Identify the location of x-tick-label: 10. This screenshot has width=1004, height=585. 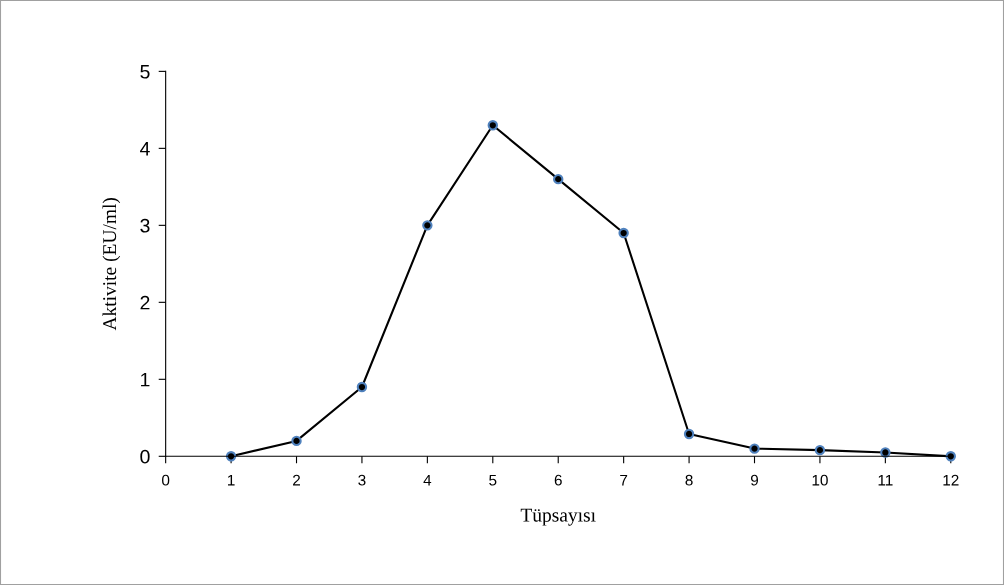
(820, 480).